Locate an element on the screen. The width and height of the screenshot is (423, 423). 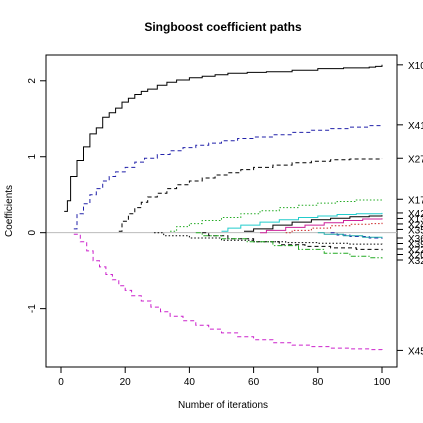
series-end-label-x17: X17 is located at coordinates (415, 200).